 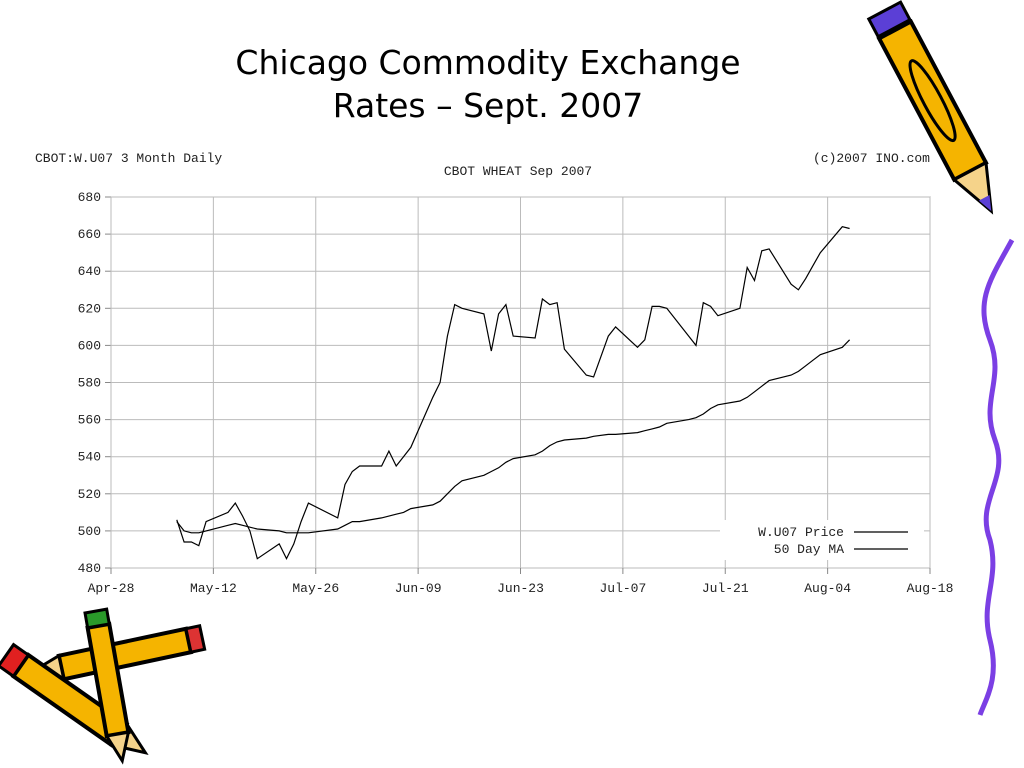 I want to click on y-tick-label: 640, so click(x=89, y=271).